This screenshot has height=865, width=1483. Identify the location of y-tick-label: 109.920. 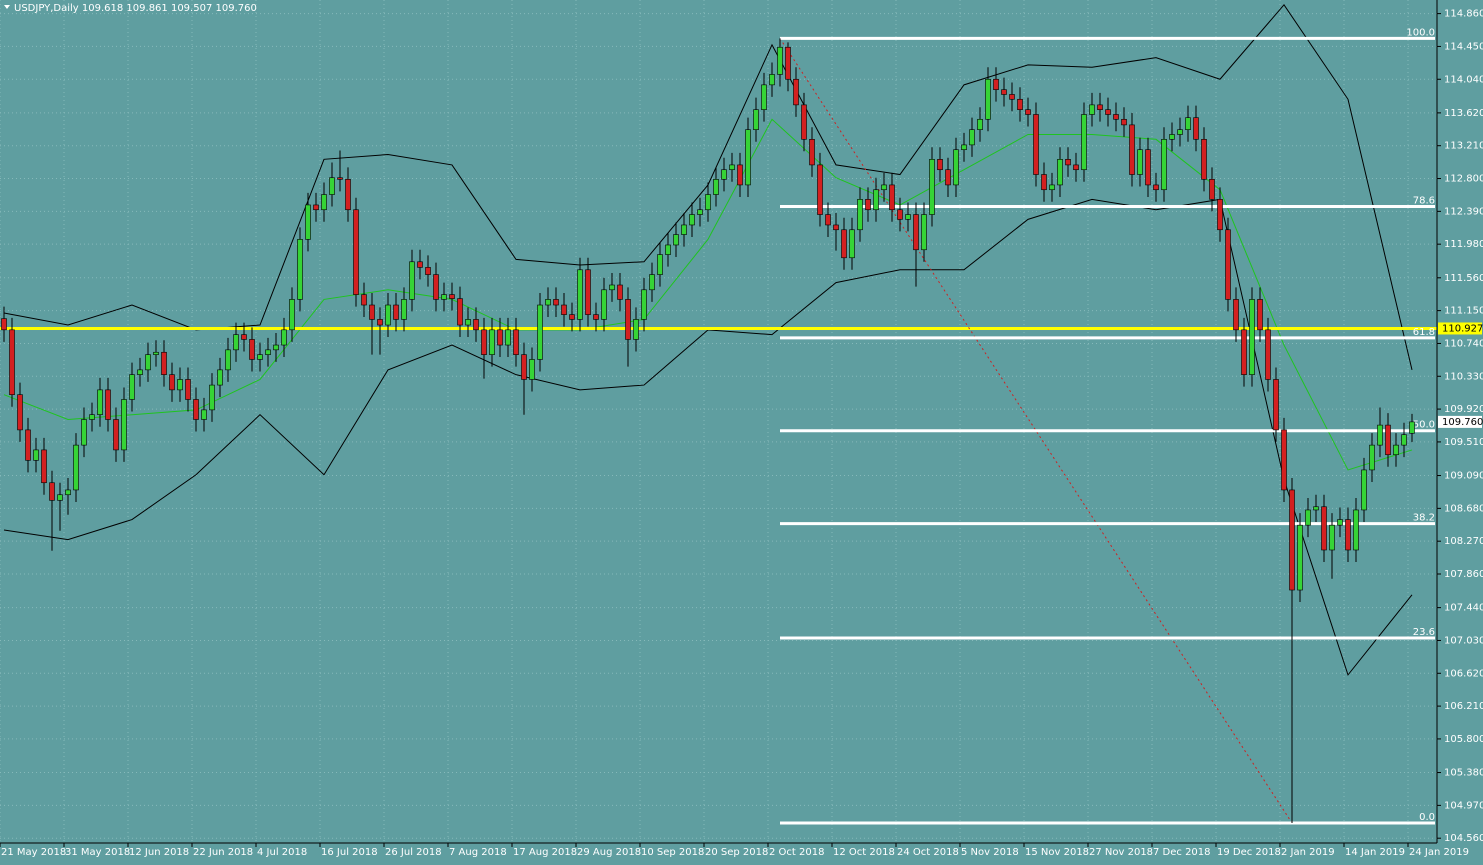
(1463, 409).